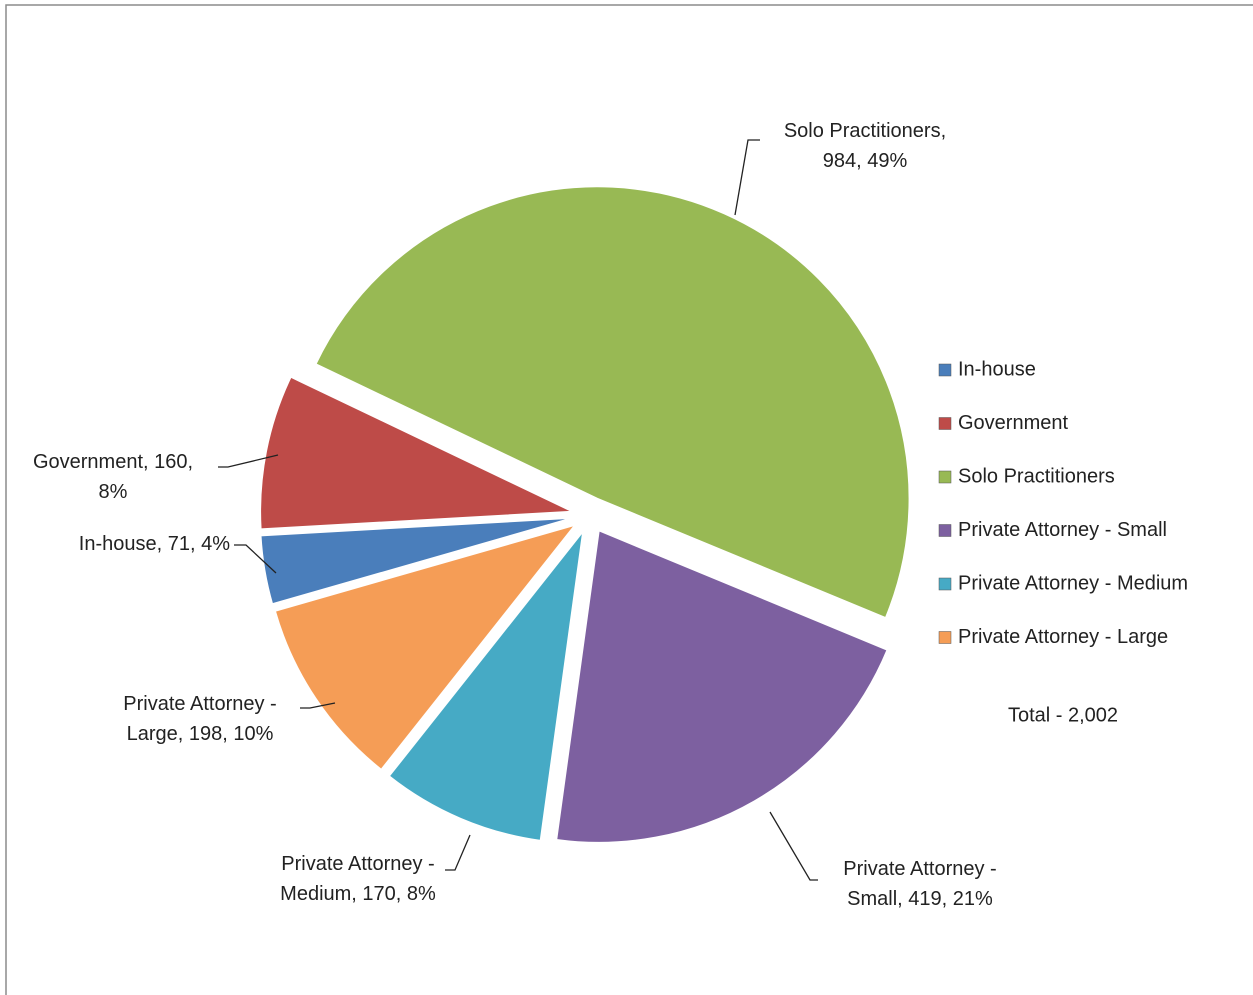  What do you see at coordinates (1073, 583) in the screenshot?
I see `legend-label: Private Attorney - Medium` at bounding box center [1073, 583].